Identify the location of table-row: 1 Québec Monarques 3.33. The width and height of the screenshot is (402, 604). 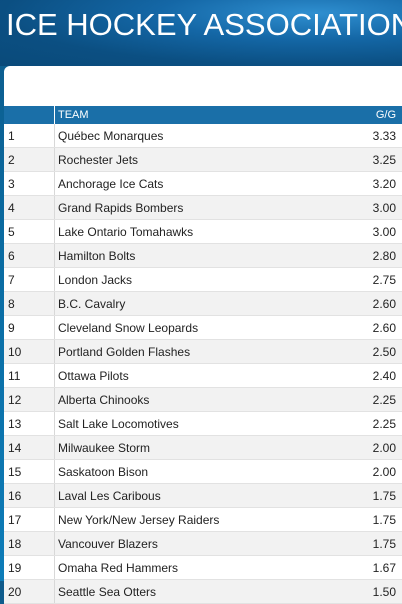
(203, 136).